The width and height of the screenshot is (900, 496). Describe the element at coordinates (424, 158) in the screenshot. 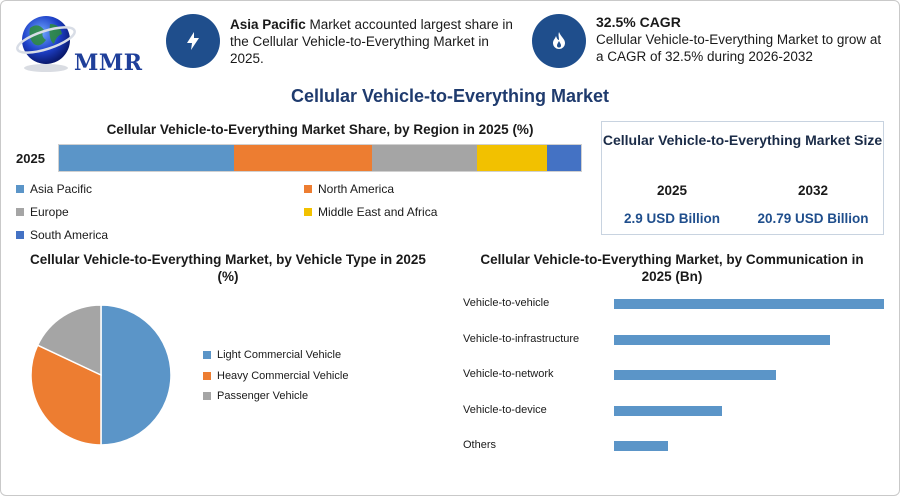

I see `stack-segment-europe` at that location.